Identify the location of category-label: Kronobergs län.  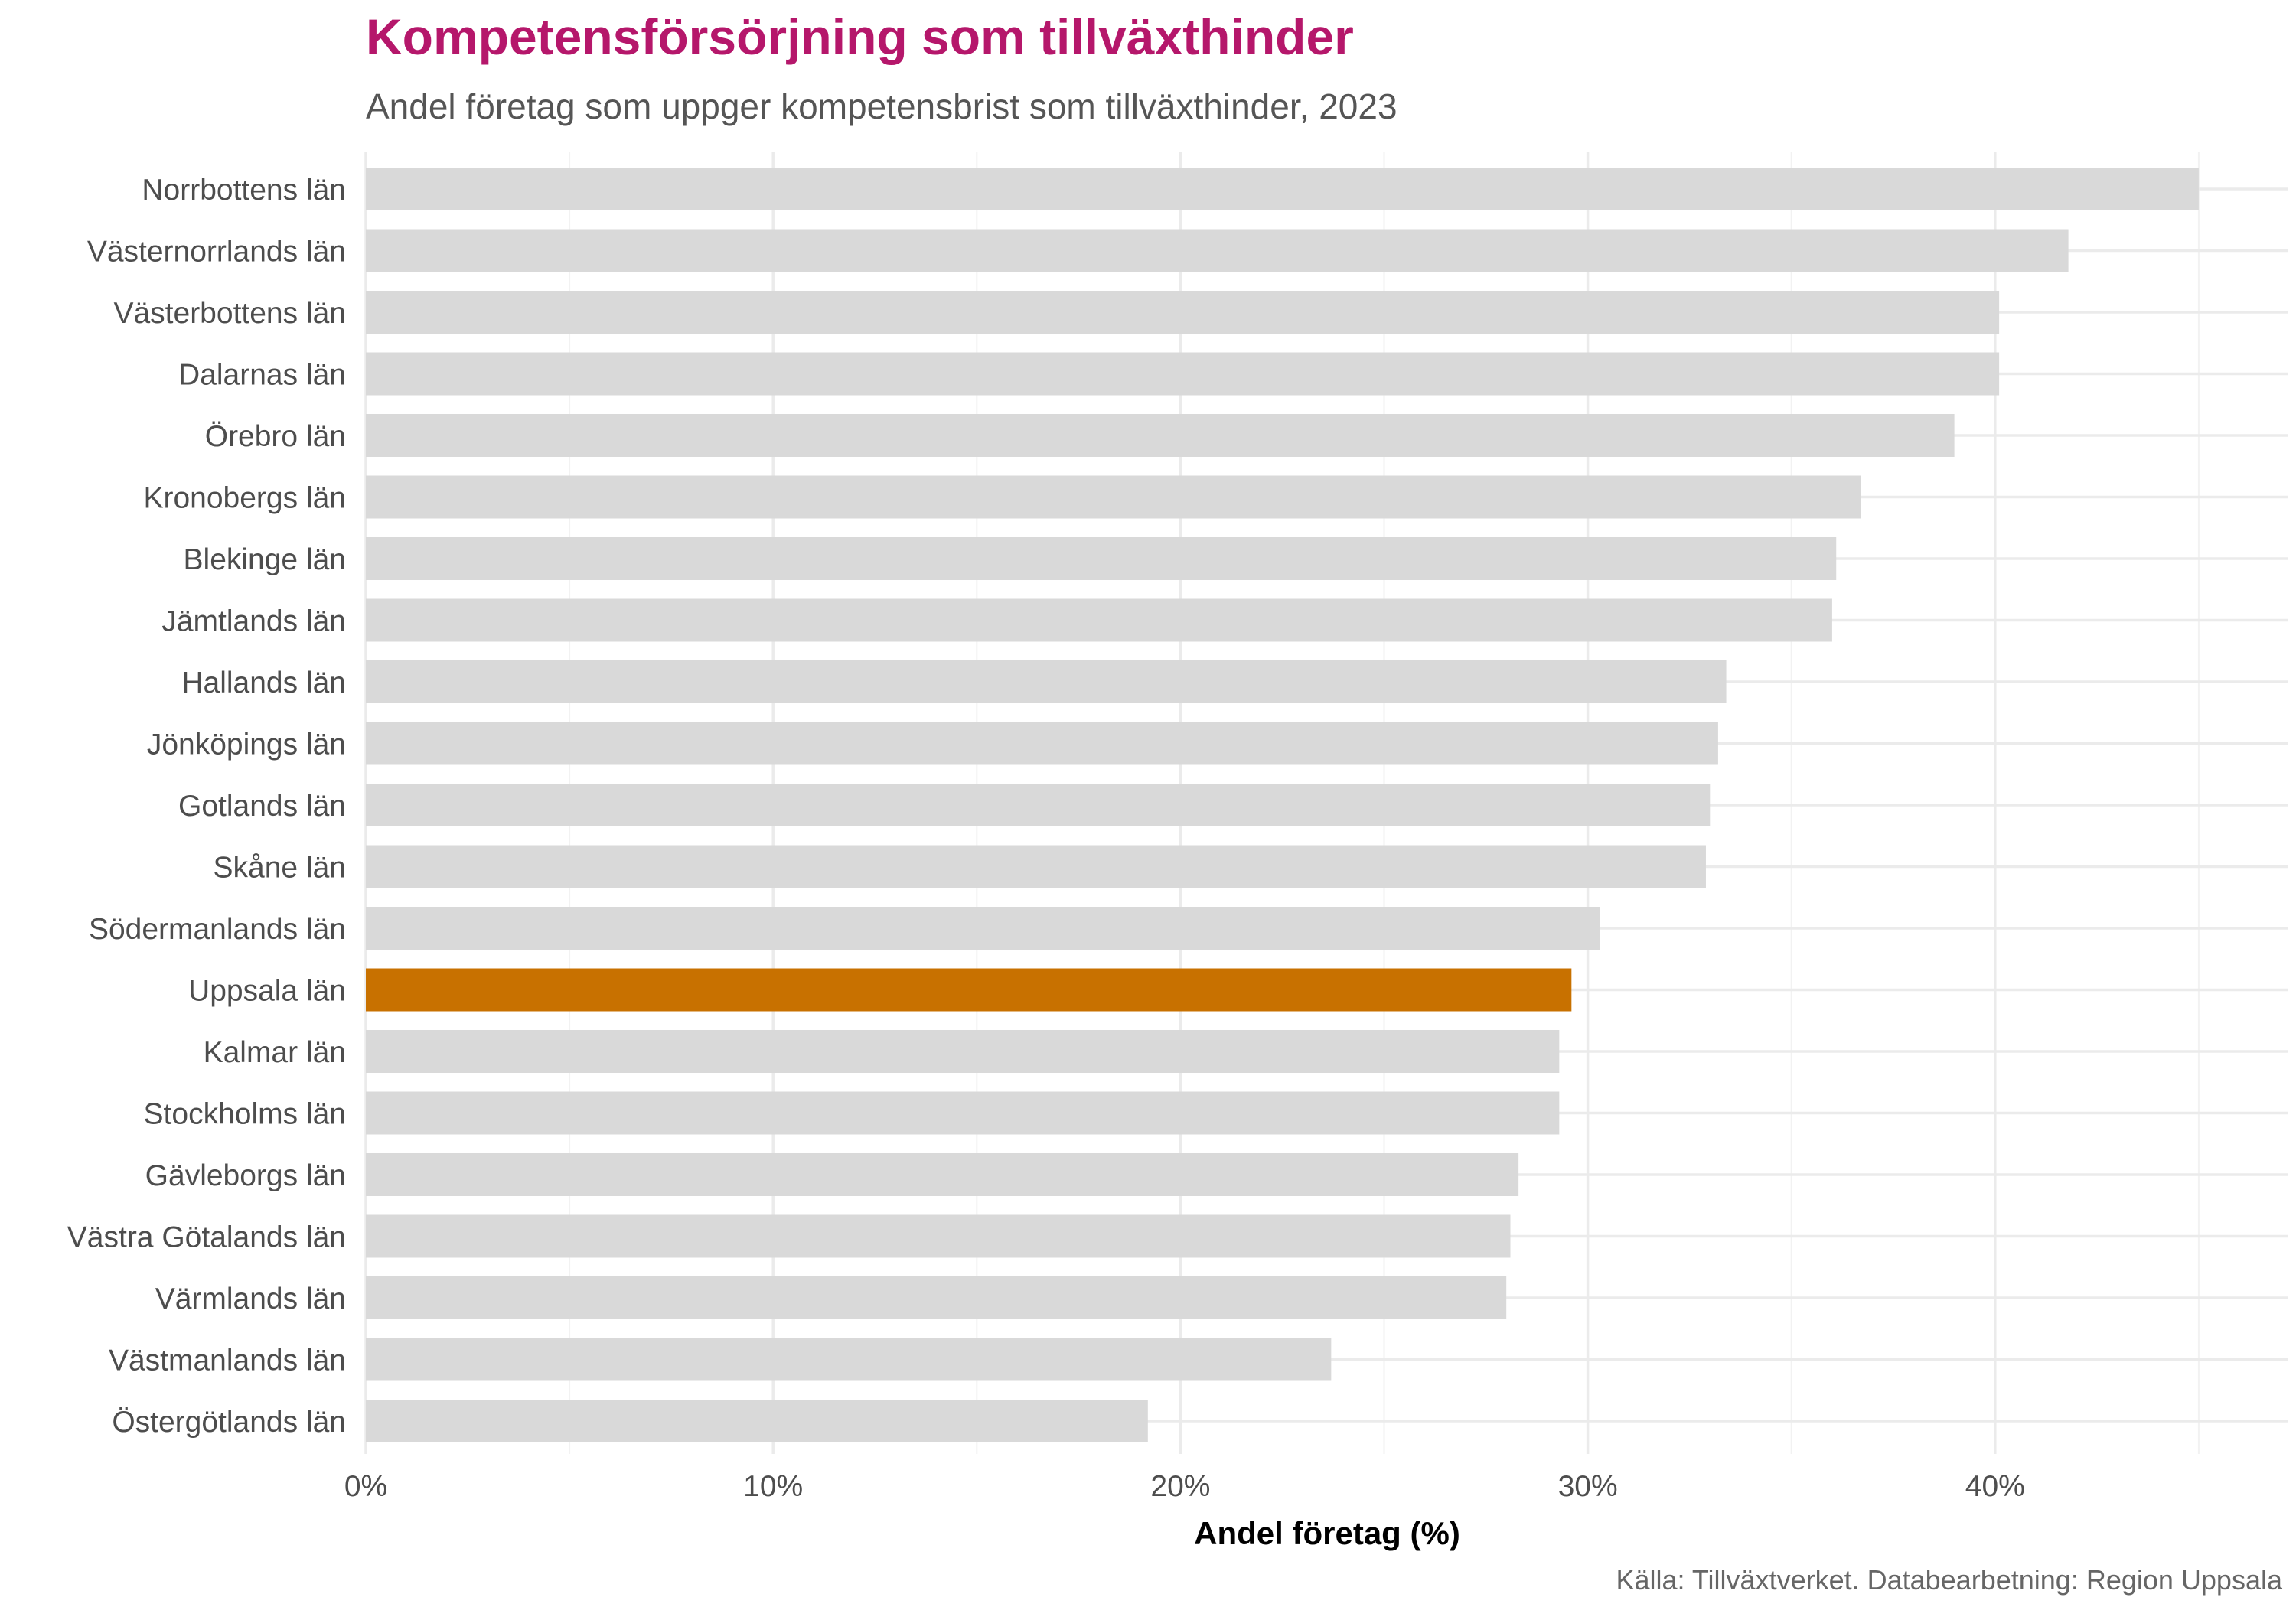
(244, 498).